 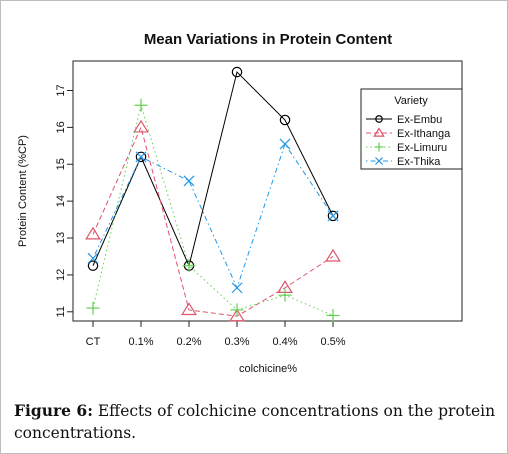 I want to click on legend-label: Ex-Ithanga, so click(x=424, y=134).